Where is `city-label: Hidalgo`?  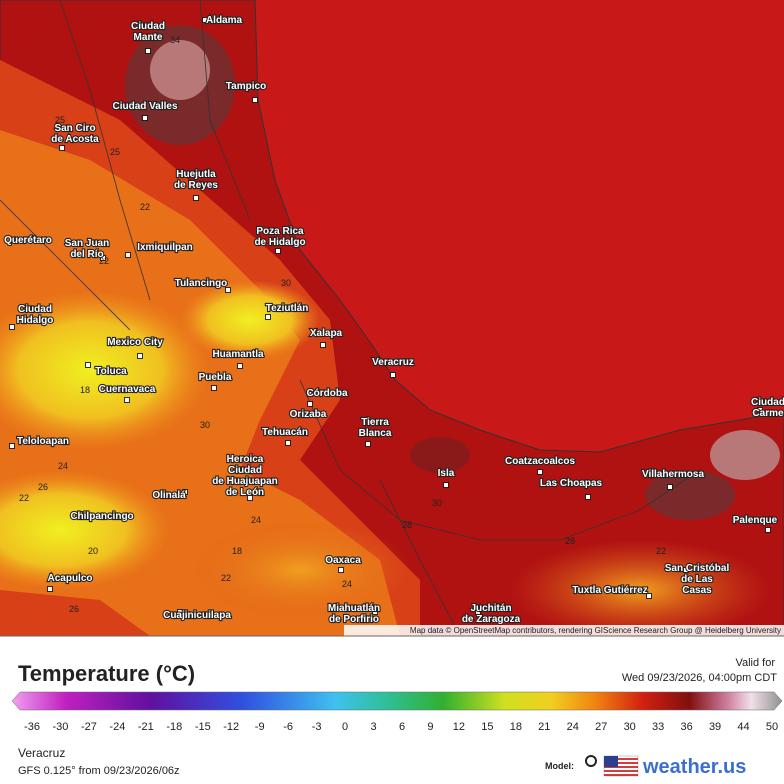 city-label: Hidalgo is located at coordinates (35, 320).